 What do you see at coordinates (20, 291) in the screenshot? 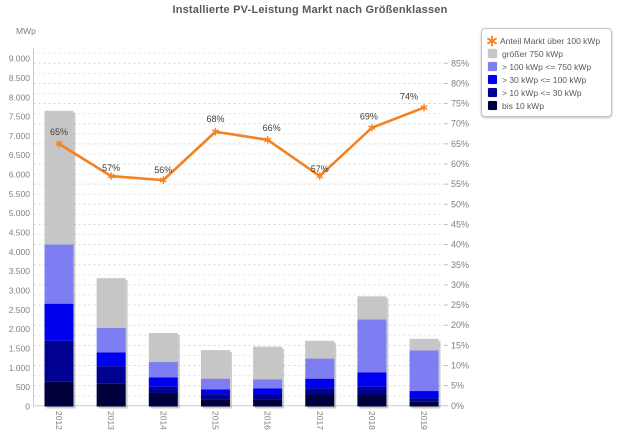
I see `left-axis-tick-label: 3.000` at bounding box center [20, 291].